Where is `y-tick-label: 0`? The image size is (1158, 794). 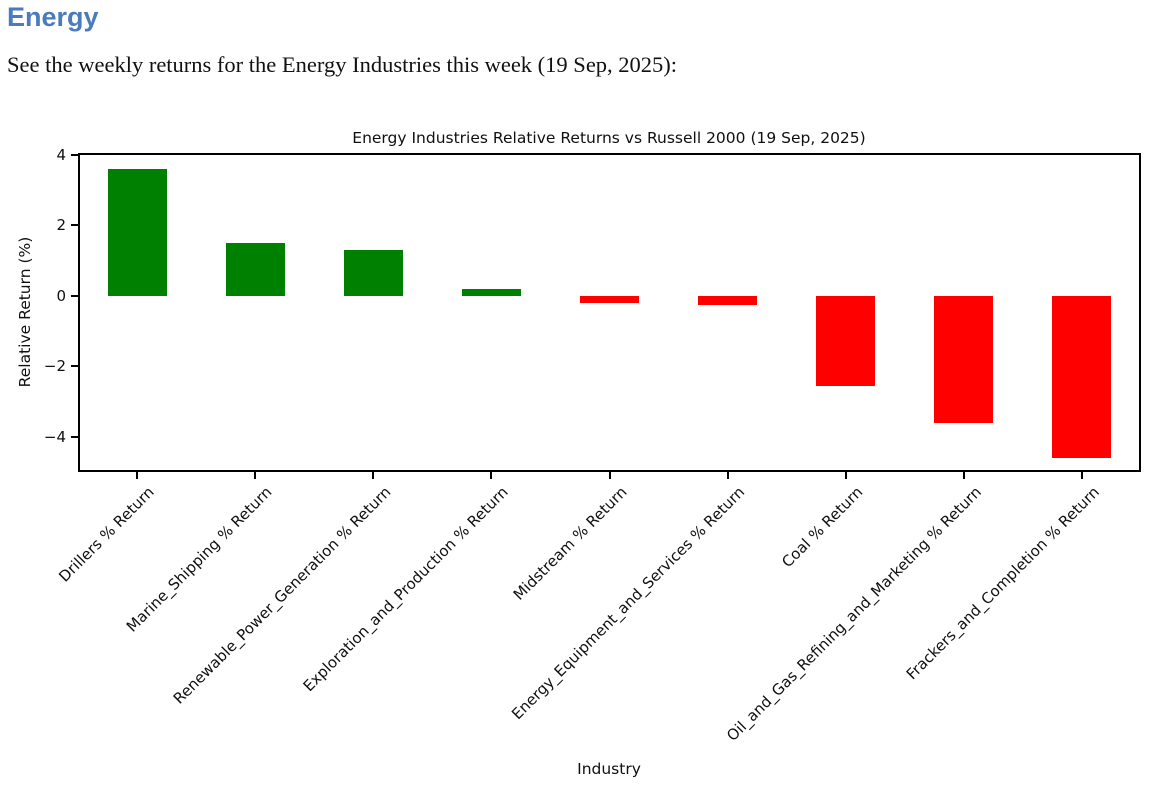
y-tick-label: 0 is located at coordinates (61, 295).